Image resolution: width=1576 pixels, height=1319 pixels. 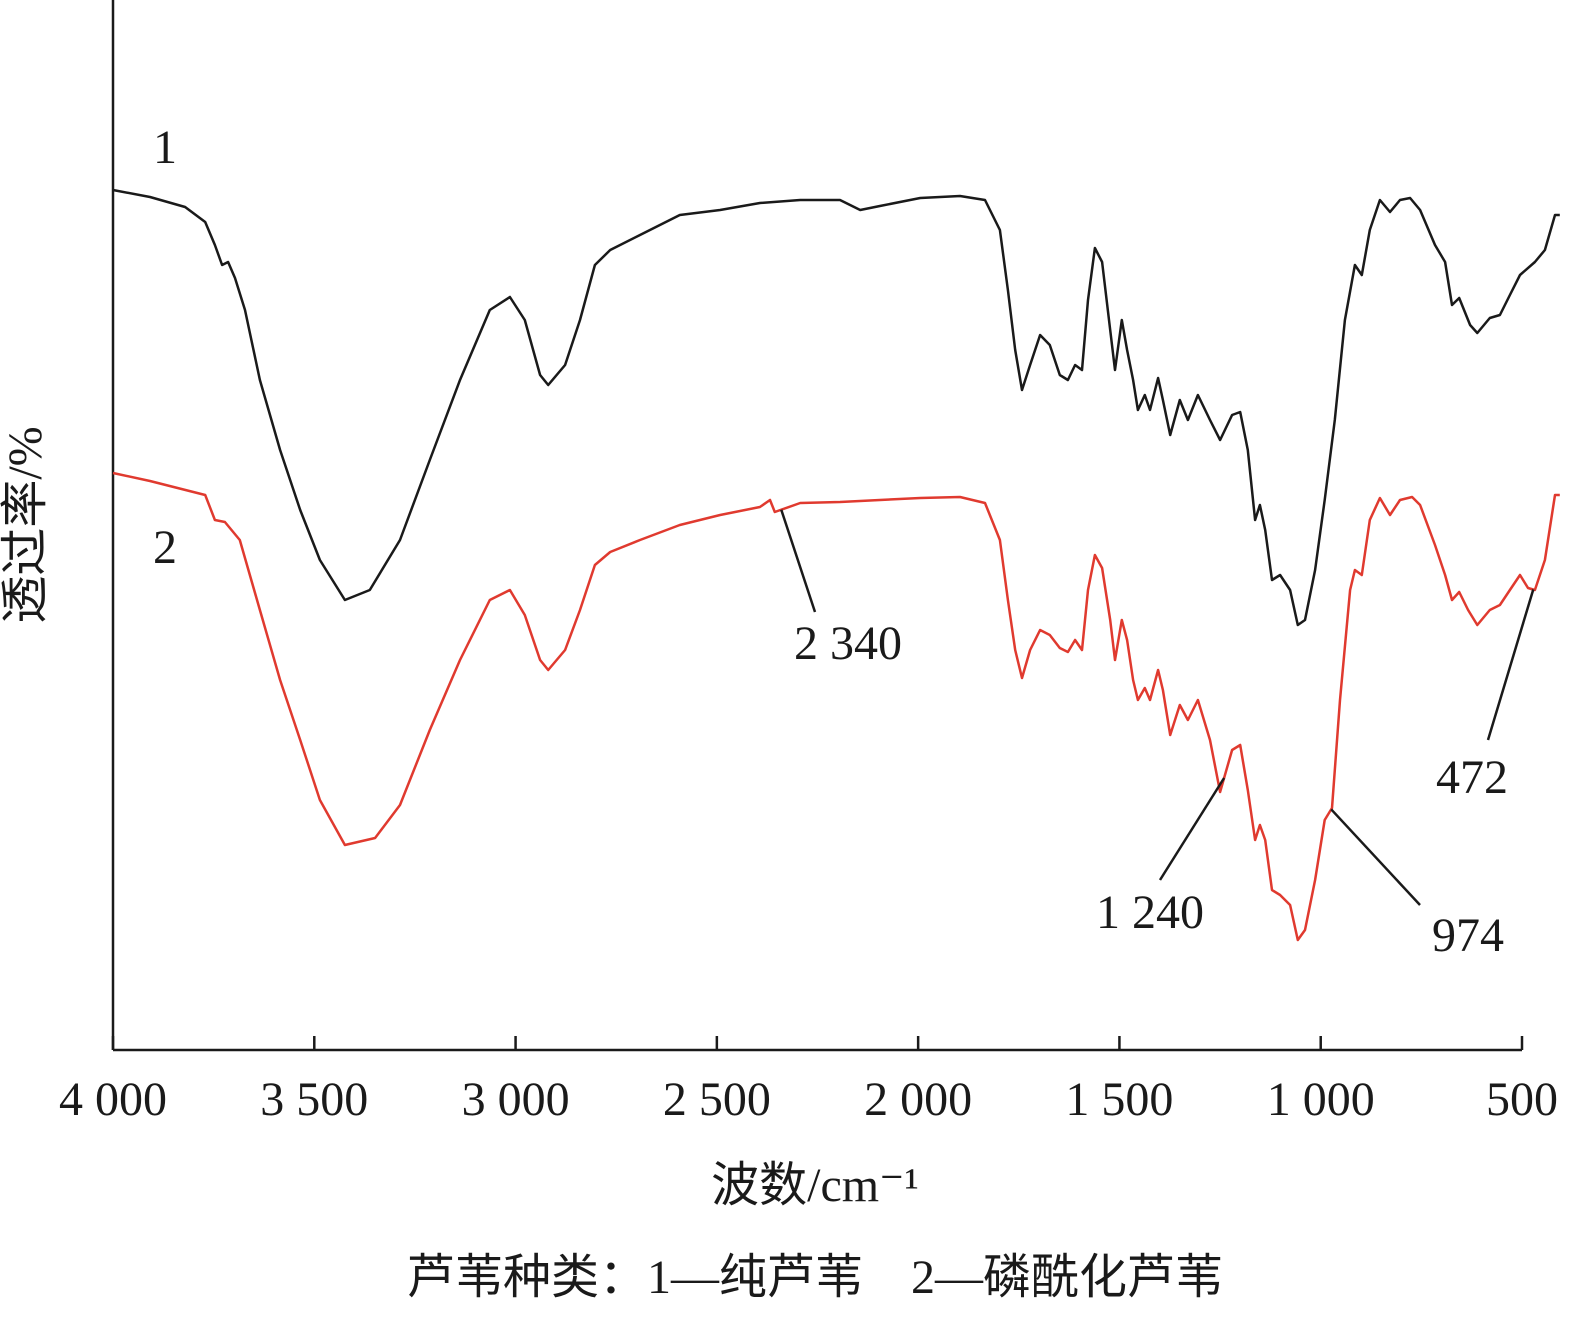 I want to click on annotation-label: 2 340, so click(x=848, y=643).